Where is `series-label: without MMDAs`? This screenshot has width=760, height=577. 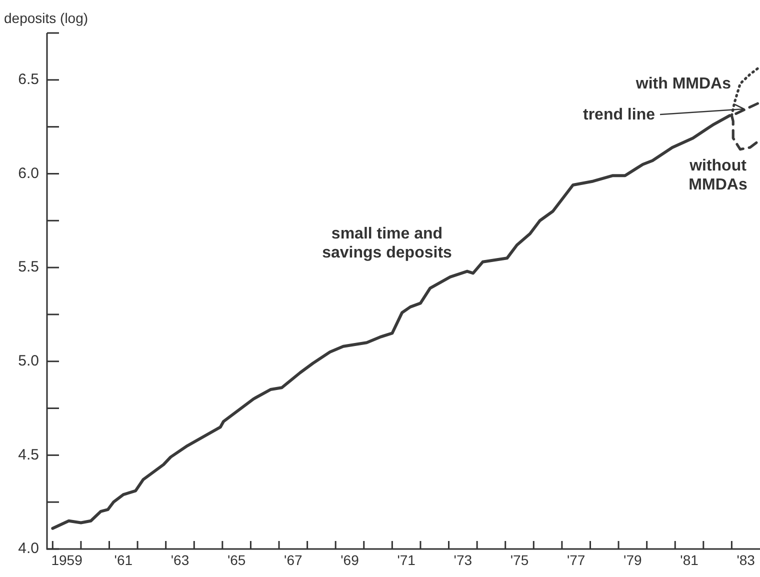
series-label: without MMDAs is located at coordinates (718, 175).